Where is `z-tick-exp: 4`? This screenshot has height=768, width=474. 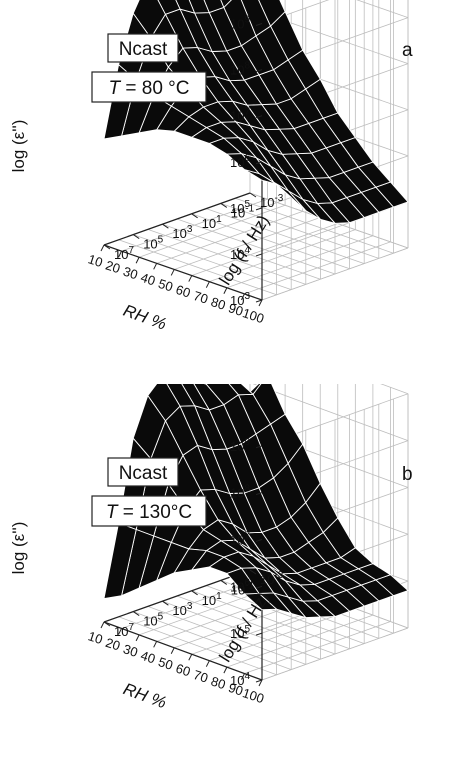
z-tick-exp: 4 is located at coordinates (247, 250).